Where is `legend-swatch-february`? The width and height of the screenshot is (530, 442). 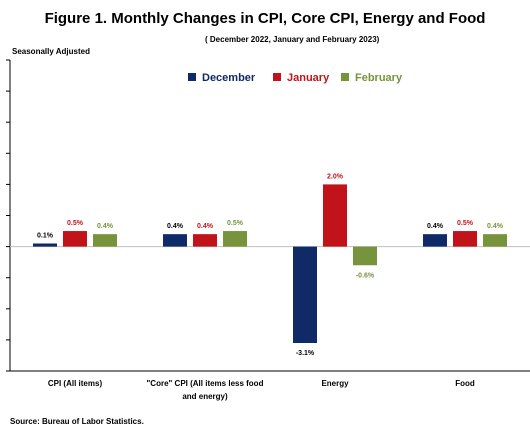
legend-swatch-february is located at coordinates (345, 77).